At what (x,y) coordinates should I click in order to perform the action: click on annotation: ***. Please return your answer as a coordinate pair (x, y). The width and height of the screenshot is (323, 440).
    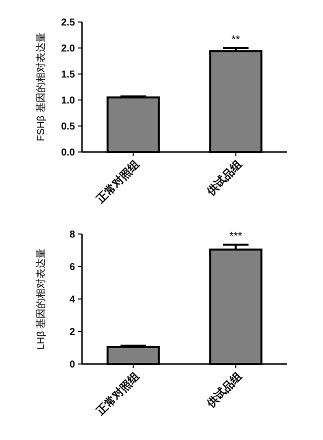
    Looking at the image, I should click on (236, 236).